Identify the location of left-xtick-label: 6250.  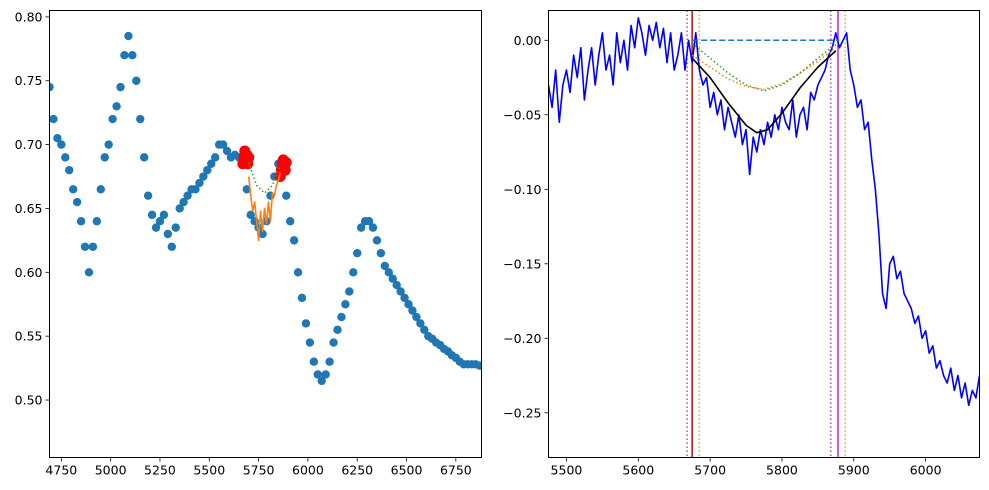
(357, 470).